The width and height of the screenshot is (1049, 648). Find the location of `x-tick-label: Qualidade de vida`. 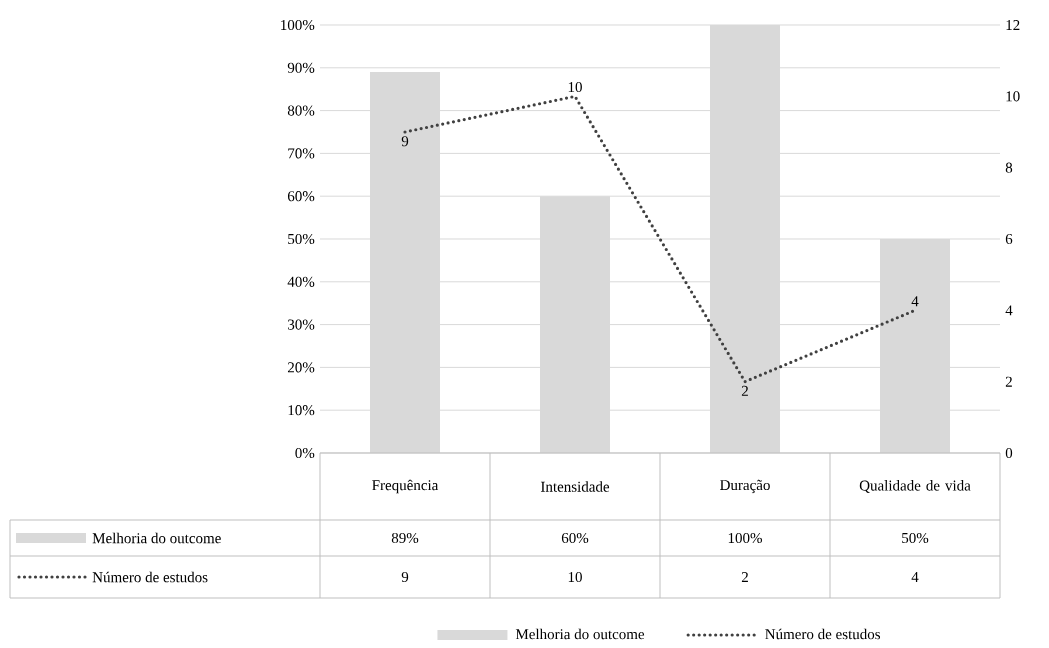

x-tick-label: Qualidade de vida is located at coordinates (915, 486).